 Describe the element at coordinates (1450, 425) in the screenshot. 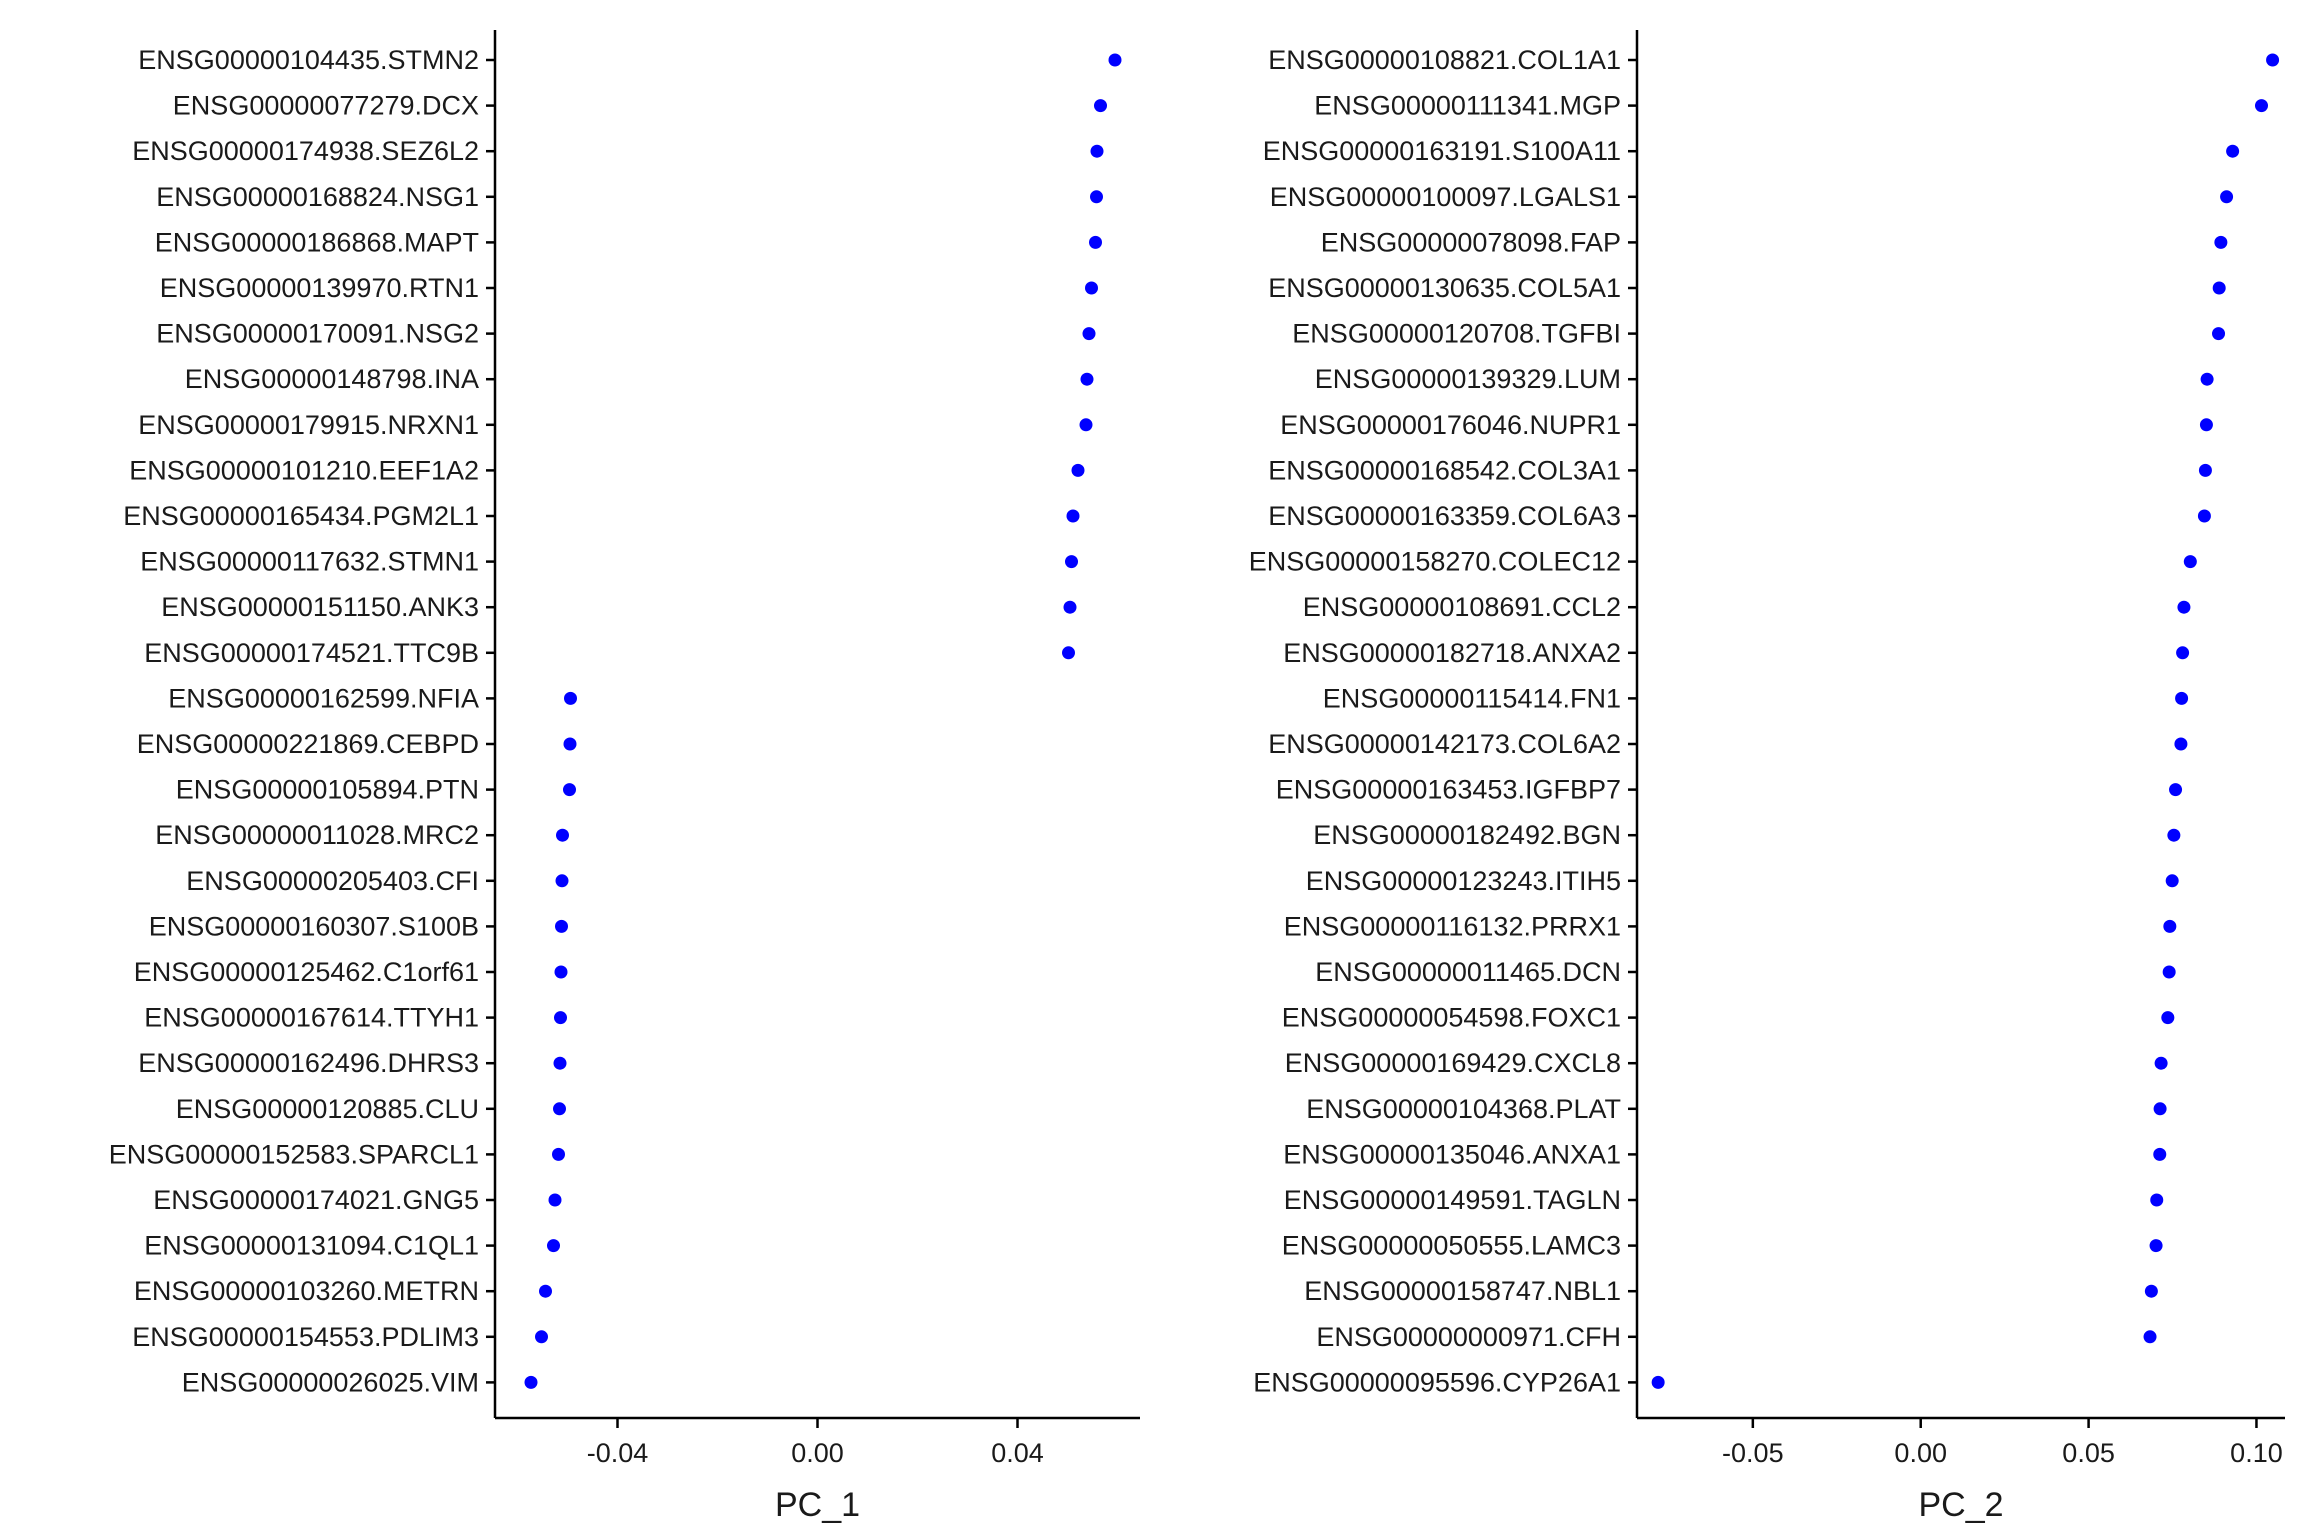

I see `gene-label: ENSG00000176046.NUPR1` at that location.